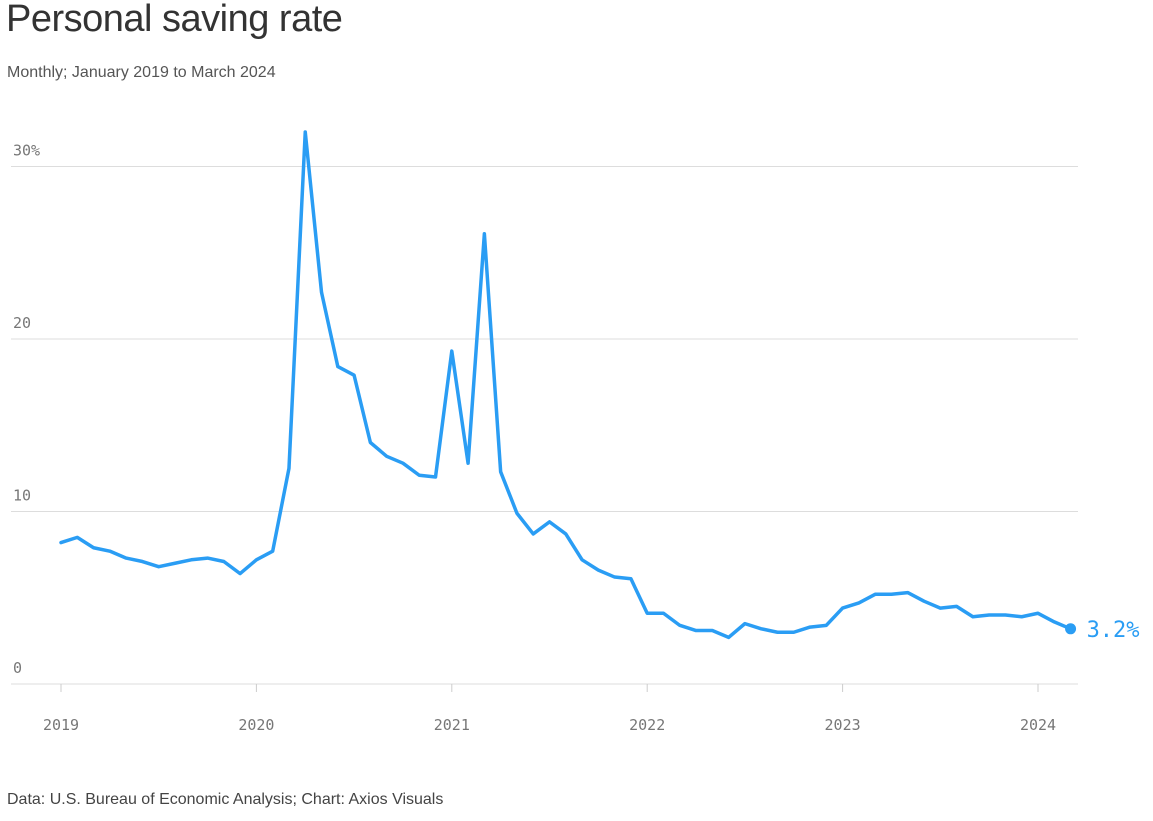  What do you see at coordinates (26, 151) in the screenshot?
I see `y-tick-label: 30%` at bounding box center [26, 151].